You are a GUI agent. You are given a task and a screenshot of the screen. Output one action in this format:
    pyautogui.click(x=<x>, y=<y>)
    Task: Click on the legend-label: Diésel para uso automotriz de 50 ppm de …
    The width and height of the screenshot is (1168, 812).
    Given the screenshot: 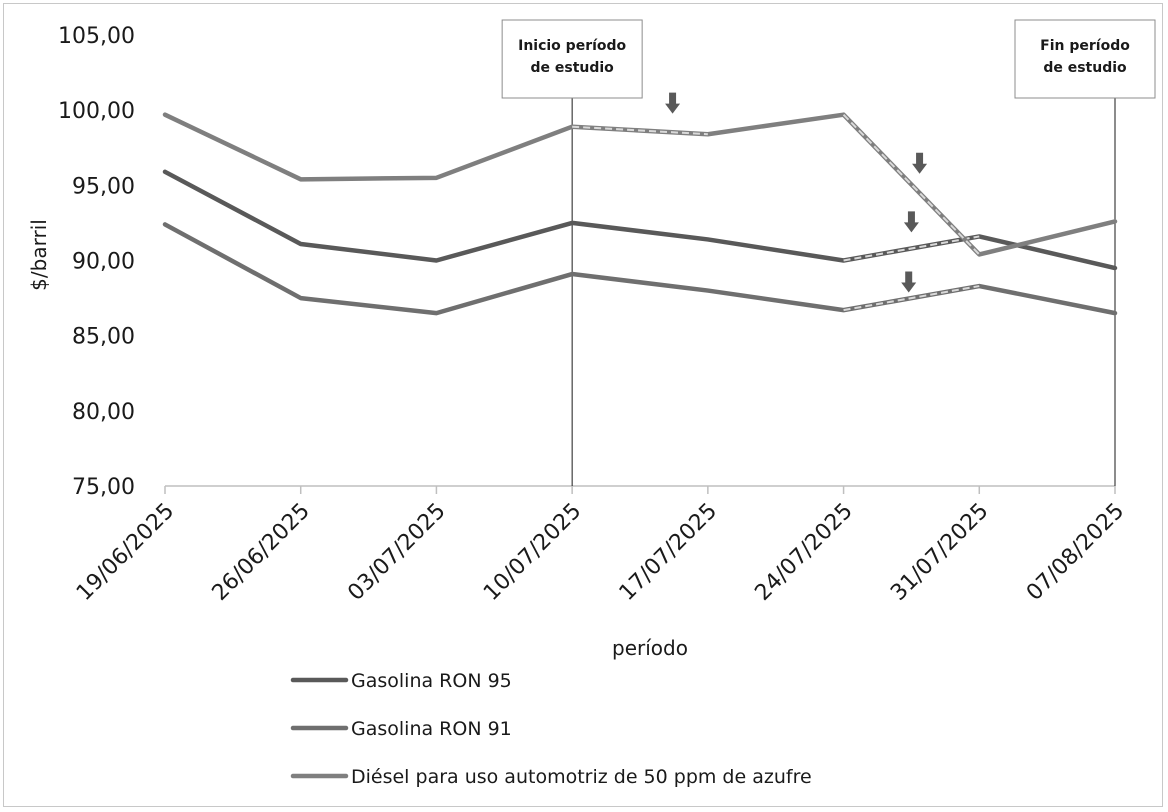 What is the action you would take?
    pyautogui.click(x=581, y=777)
    